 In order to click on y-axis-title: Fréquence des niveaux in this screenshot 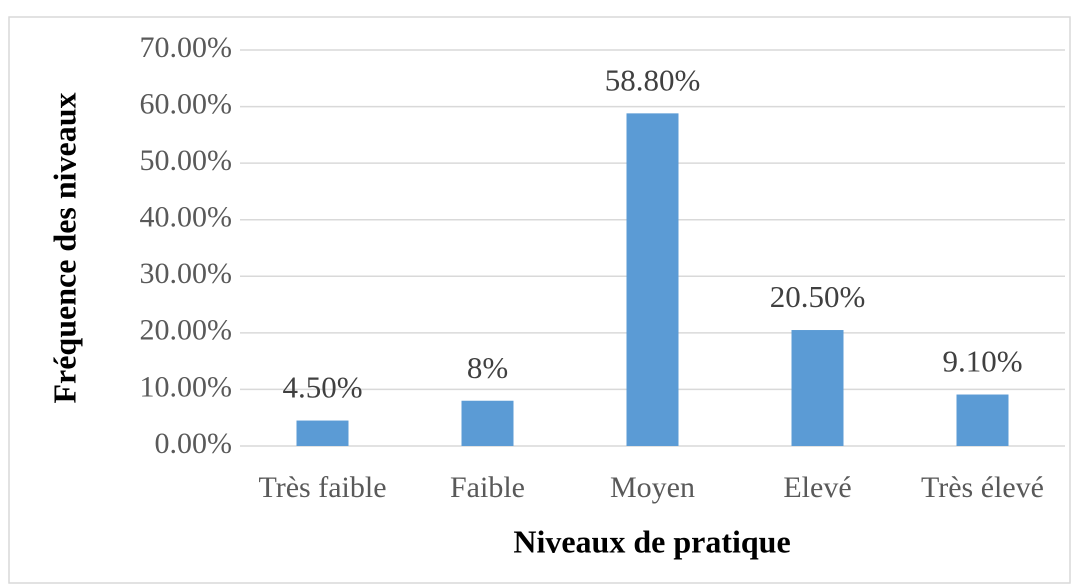, I will do `click(64, 247)`.